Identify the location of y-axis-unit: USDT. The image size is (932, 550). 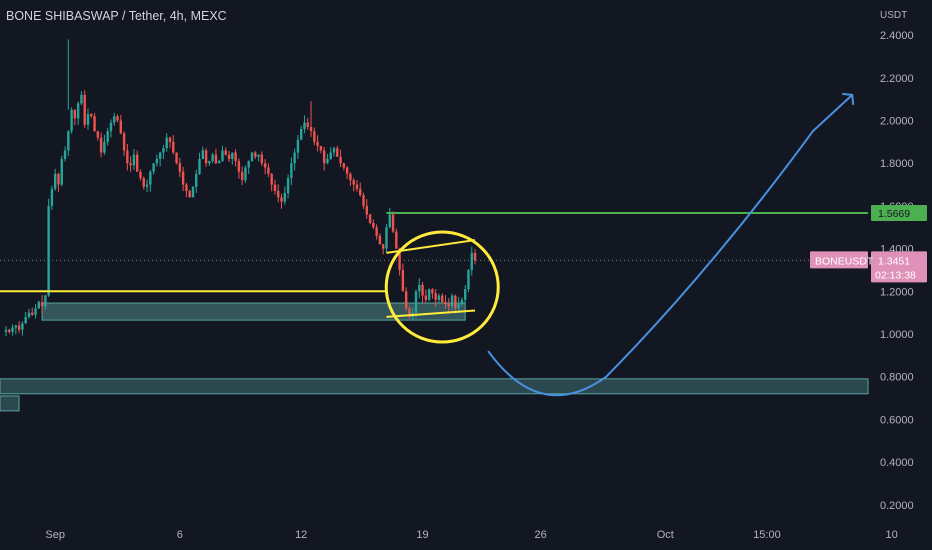
(893, 15).